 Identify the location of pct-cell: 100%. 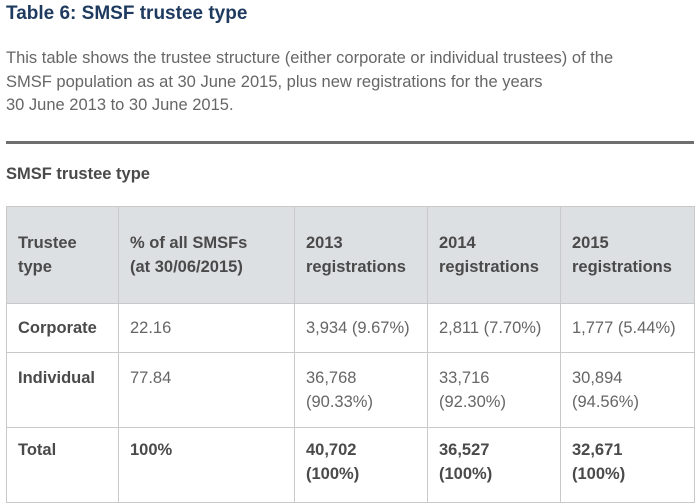
(206, 465).